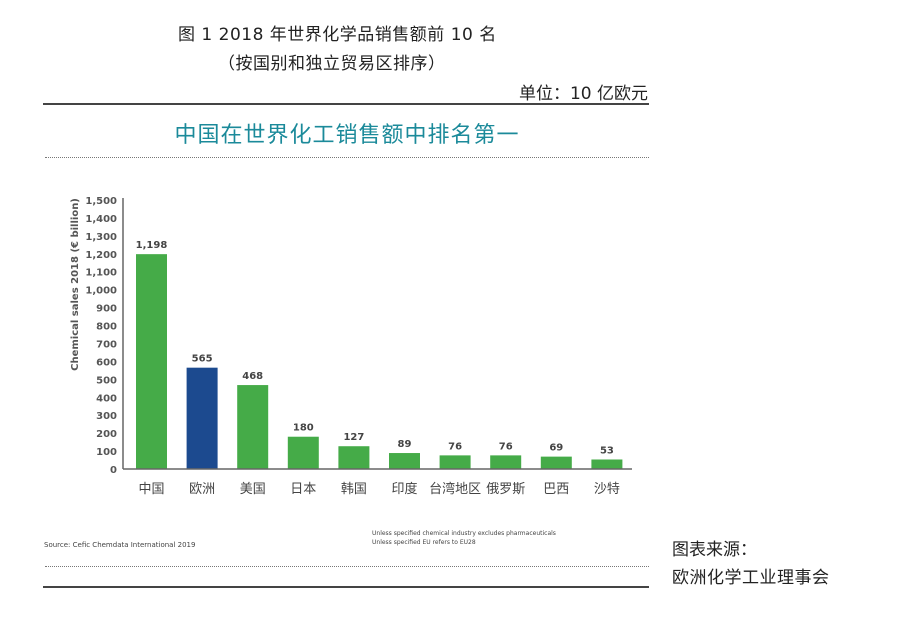 The image size is (900, 623). I want to click on figure-title: 图 1 2018 年世界化学品销售额前 10 名, so click(337, 35).